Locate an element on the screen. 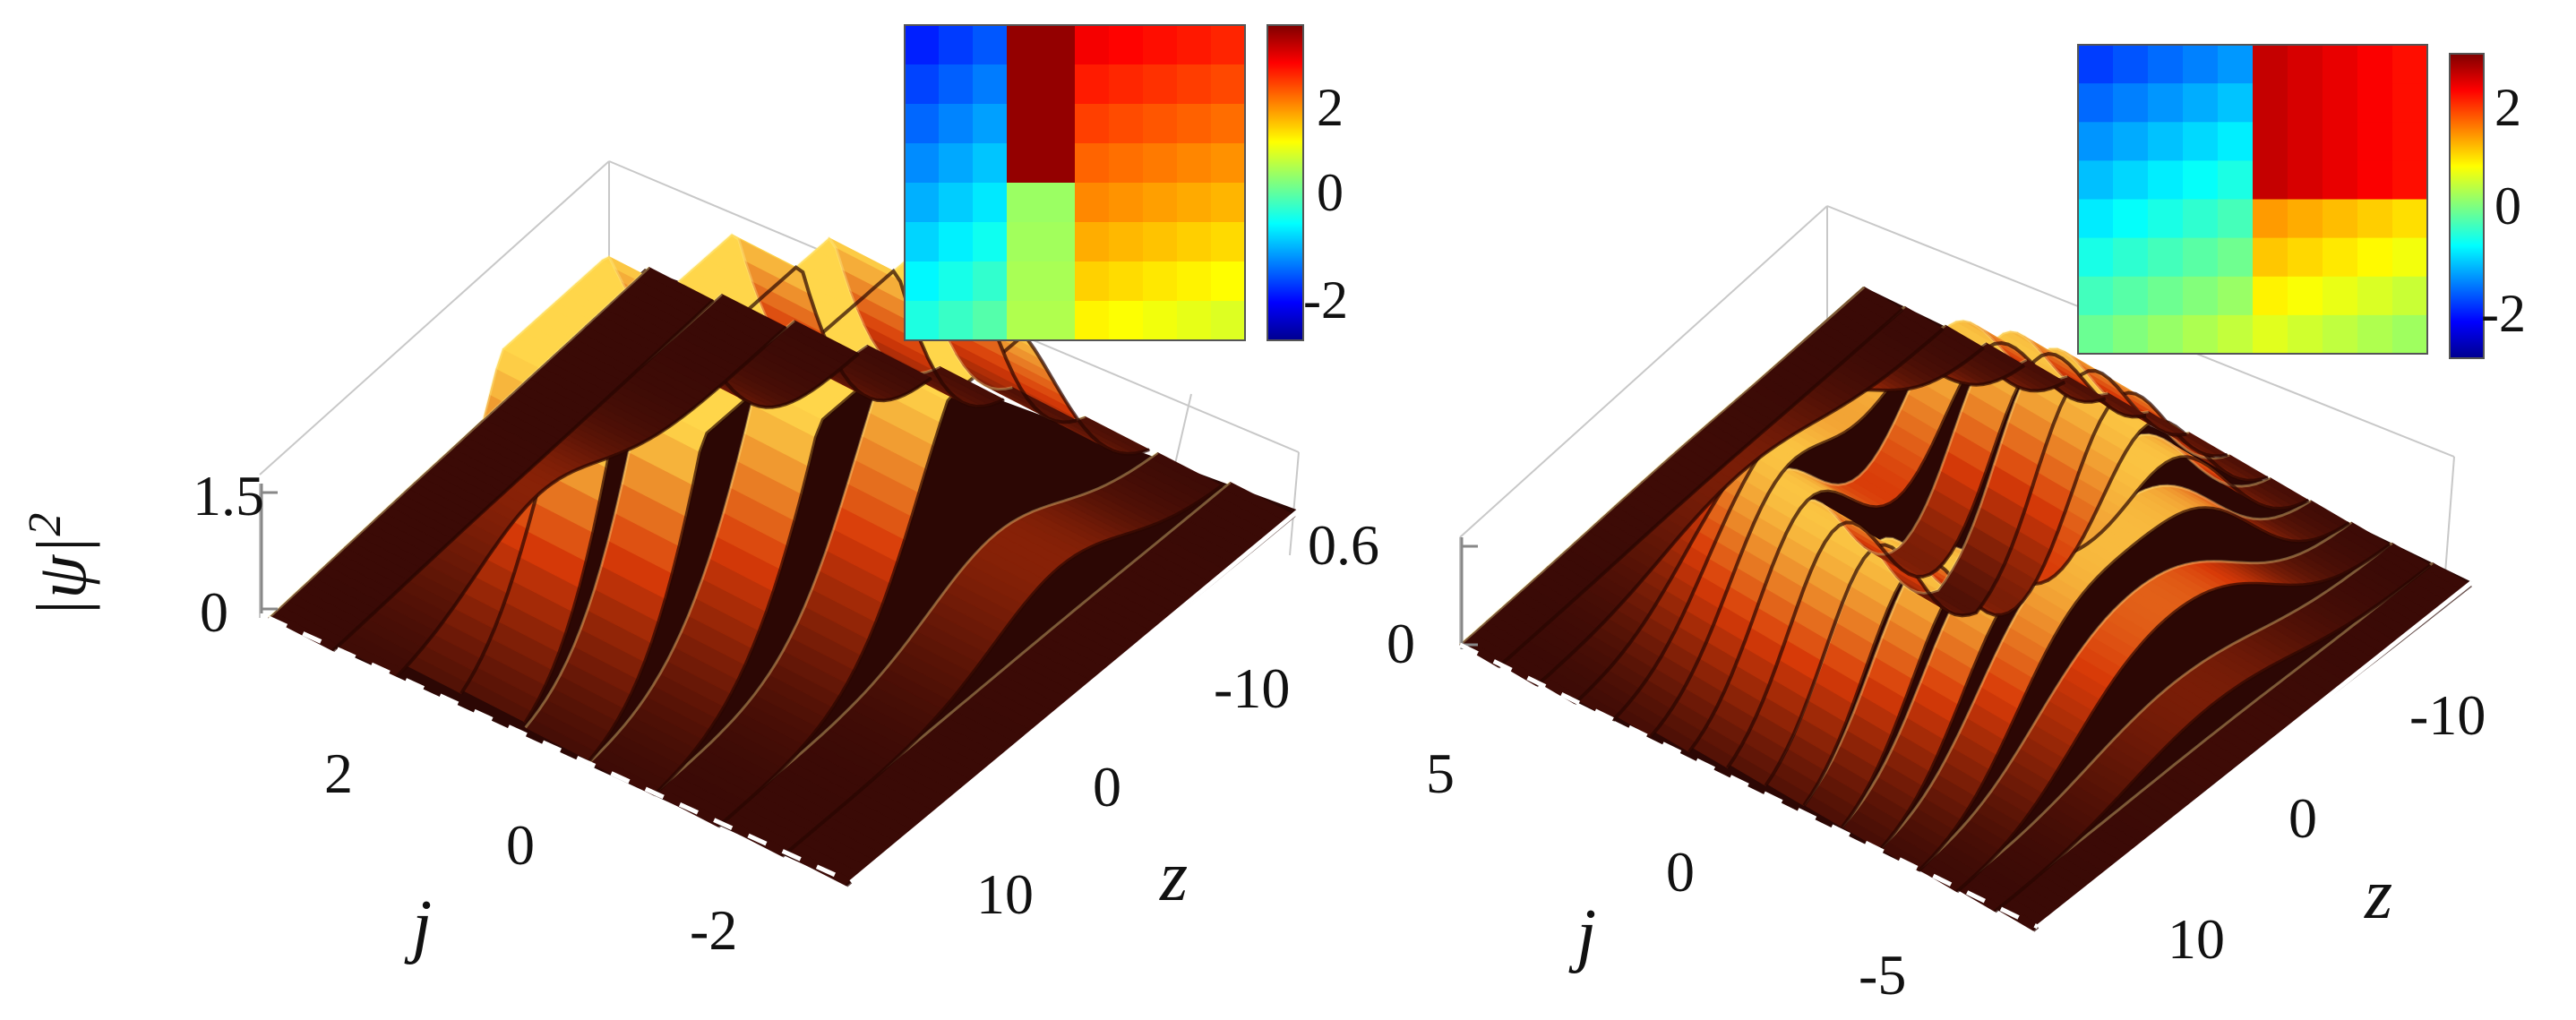  left-colorbar-tick: 2 is located at coordinates (1330, 108).